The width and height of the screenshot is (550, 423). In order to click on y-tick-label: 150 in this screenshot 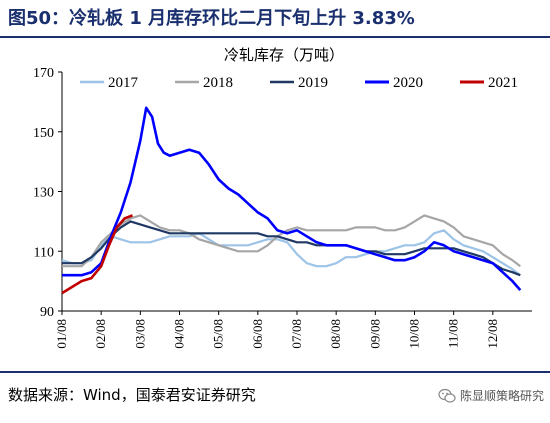, I will do `click(43, 133)`.